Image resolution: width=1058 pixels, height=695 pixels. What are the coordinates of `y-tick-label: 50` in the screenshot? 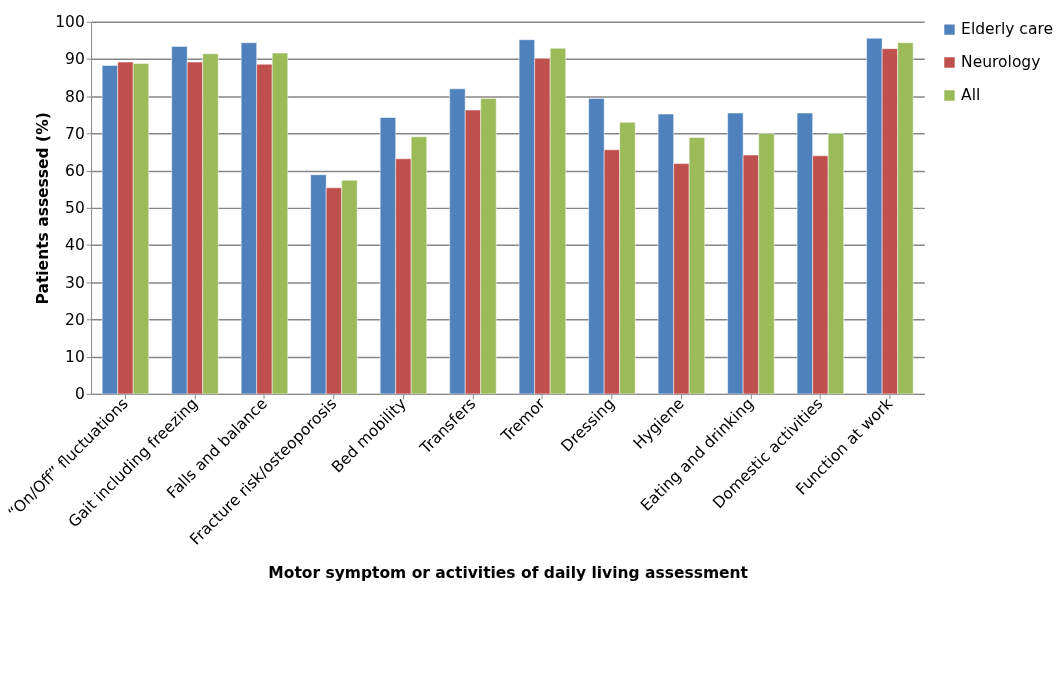 It's located at (75, 208).